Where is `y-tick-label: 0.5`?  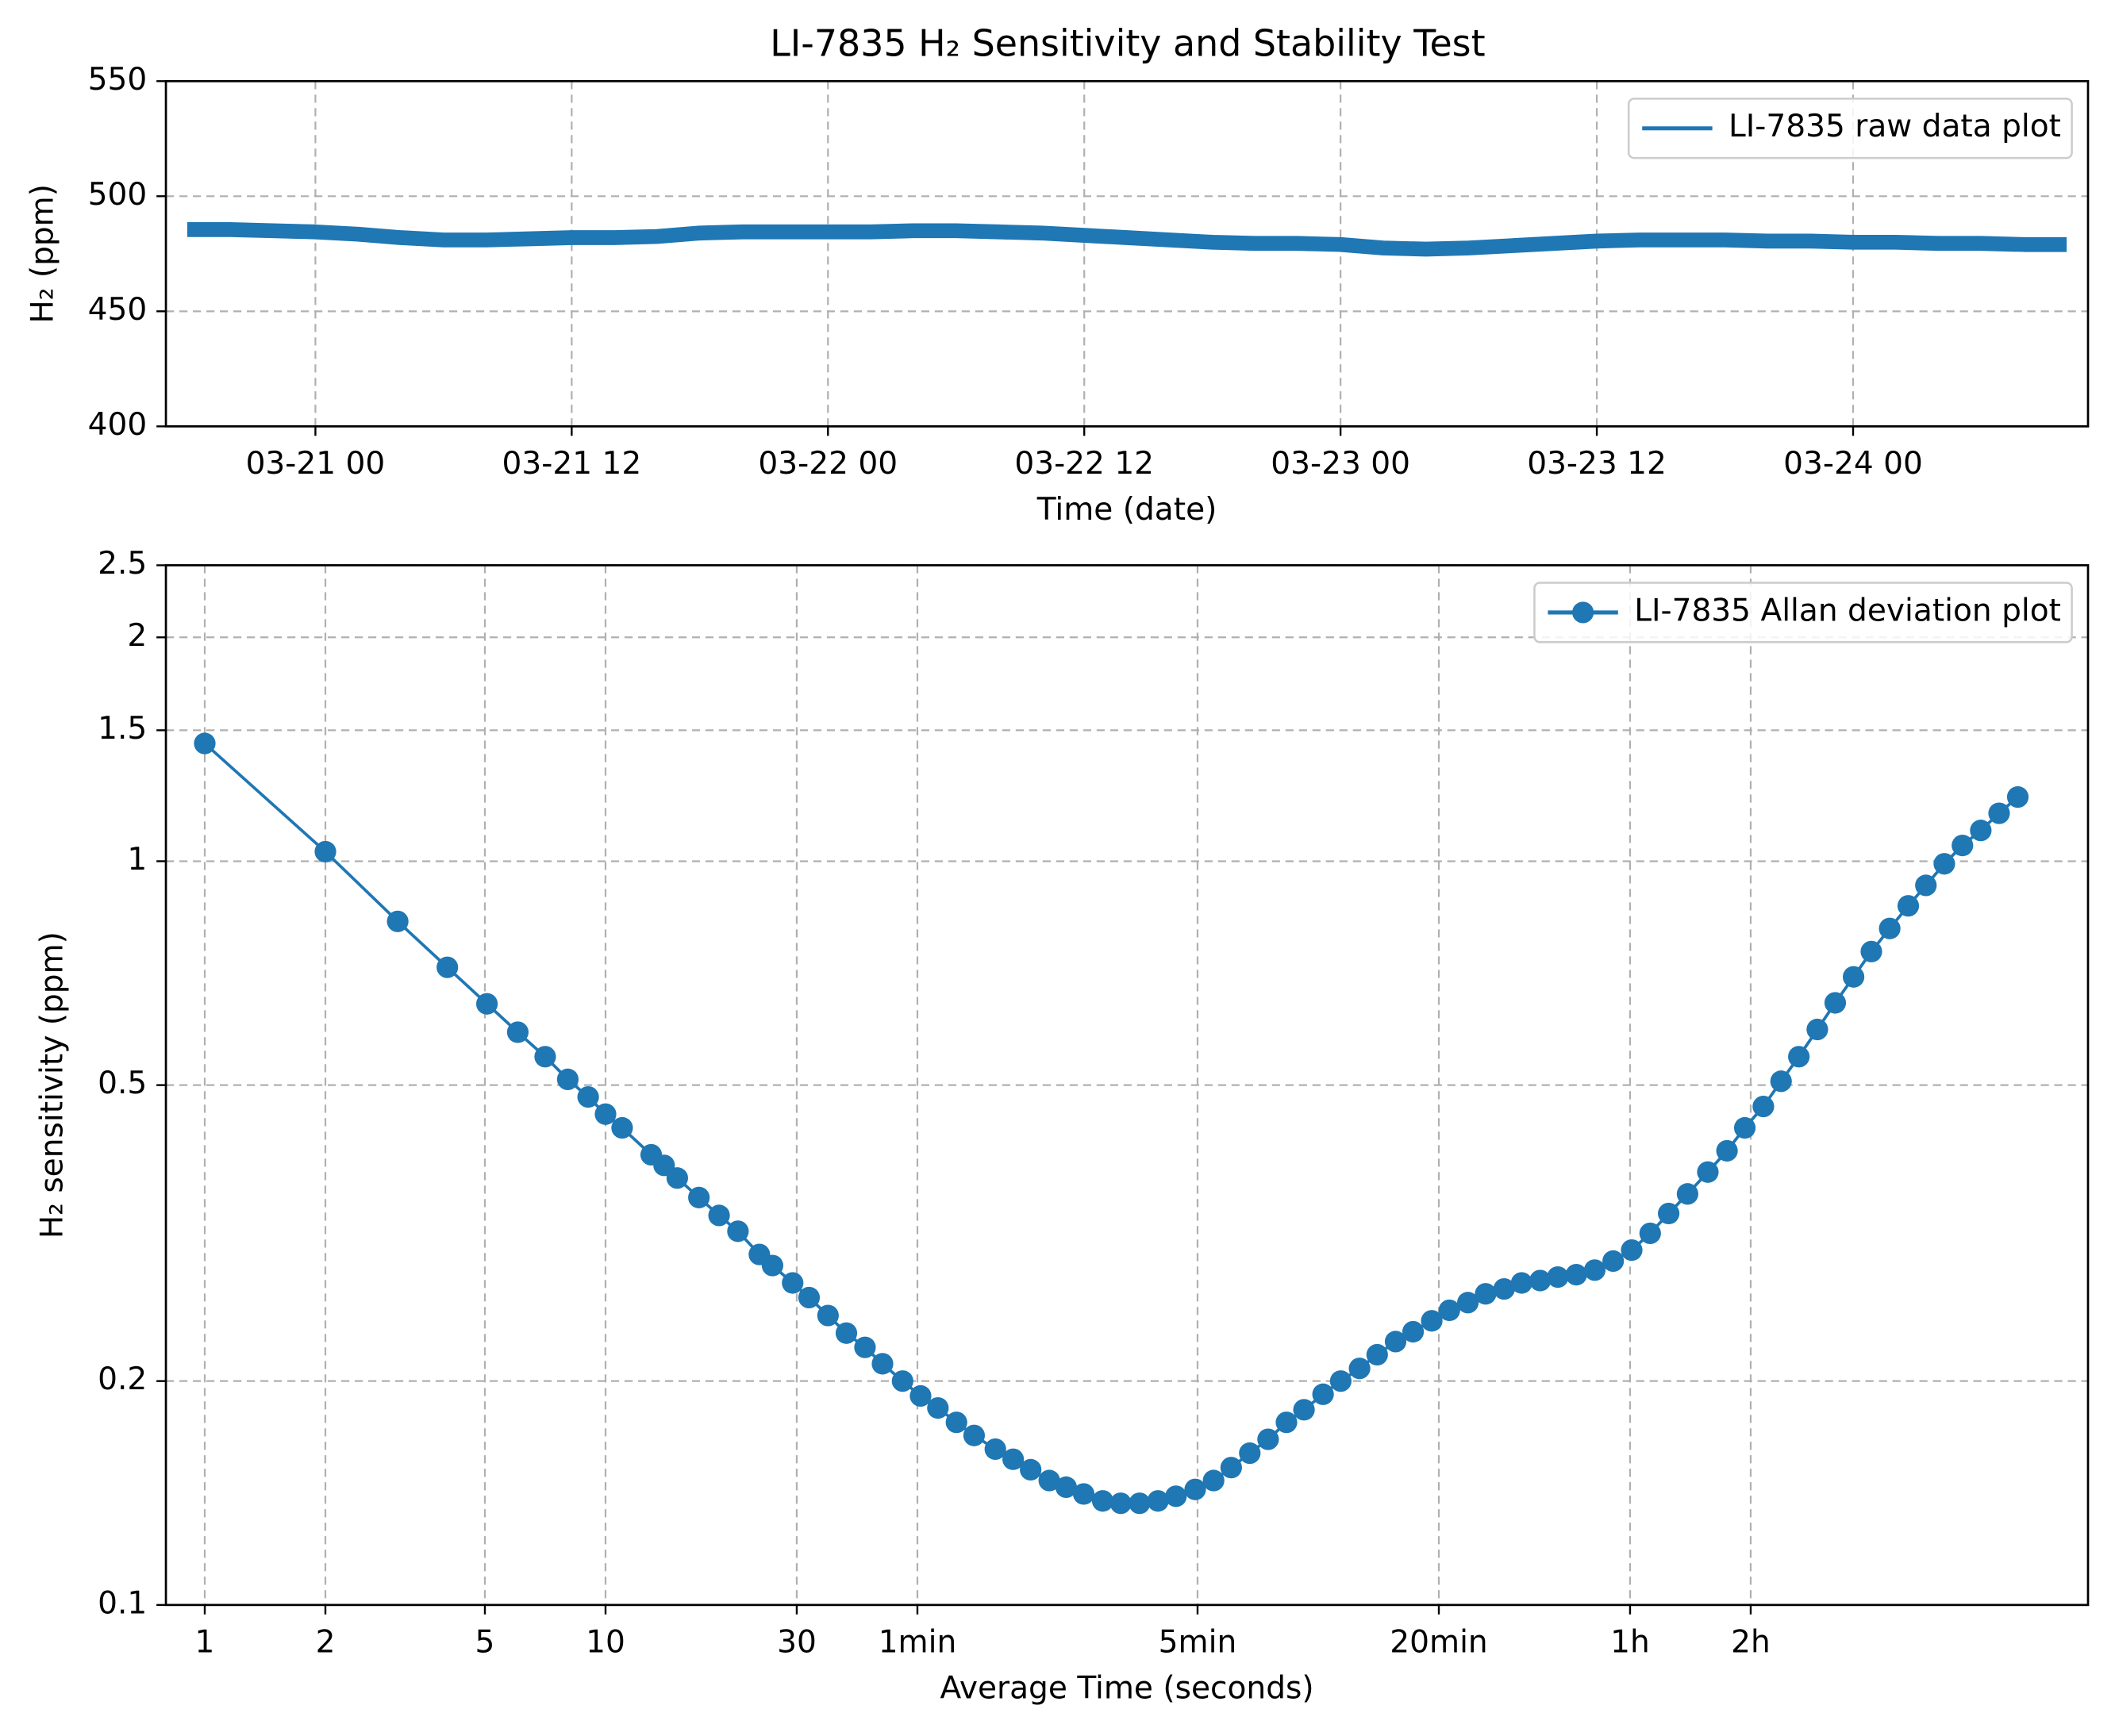 y-tick-label: 0.5 is located at coordinates (122, 1083).